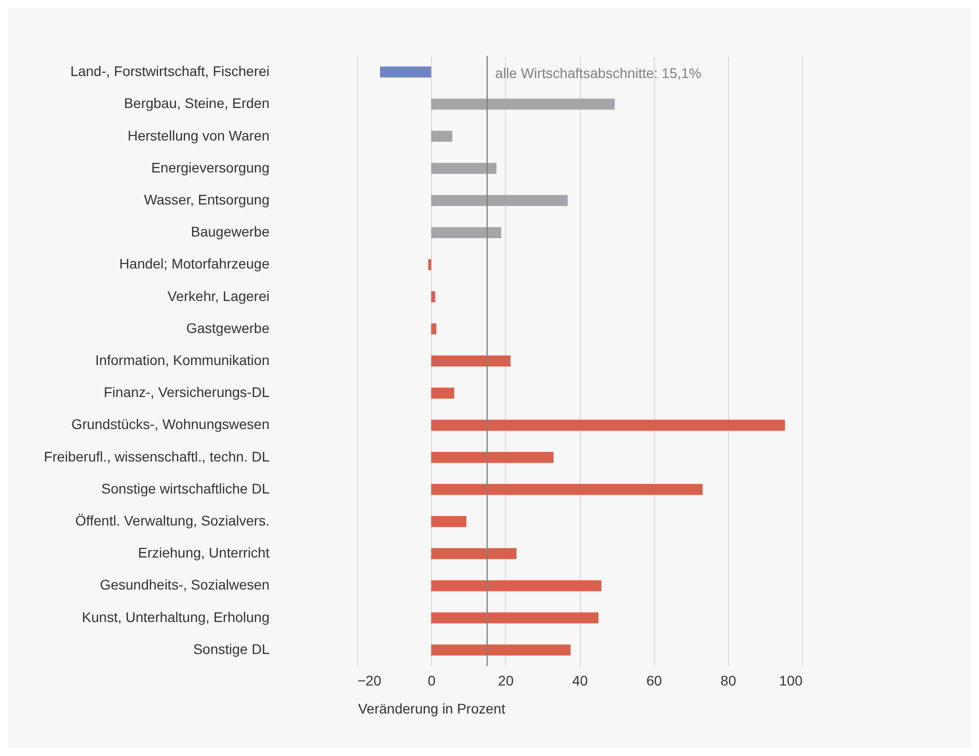  Describe the element at coordinates (194, 264) in the screenshot. I see `y-tick-label: Handel; Motorfahrzeuge` at that location.